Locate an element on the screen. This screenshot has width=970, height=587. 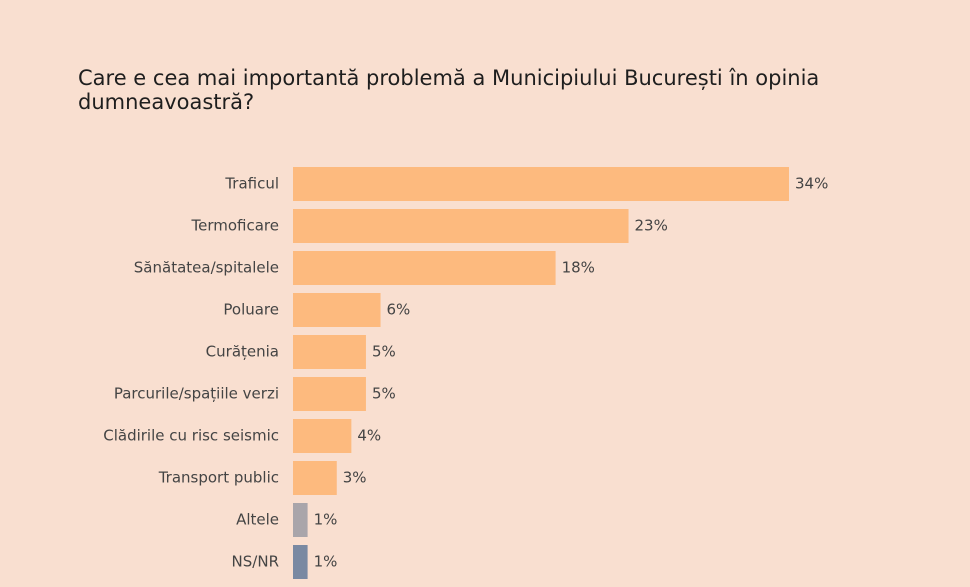
category-label: Poluare is located at coordinates (251, 310).